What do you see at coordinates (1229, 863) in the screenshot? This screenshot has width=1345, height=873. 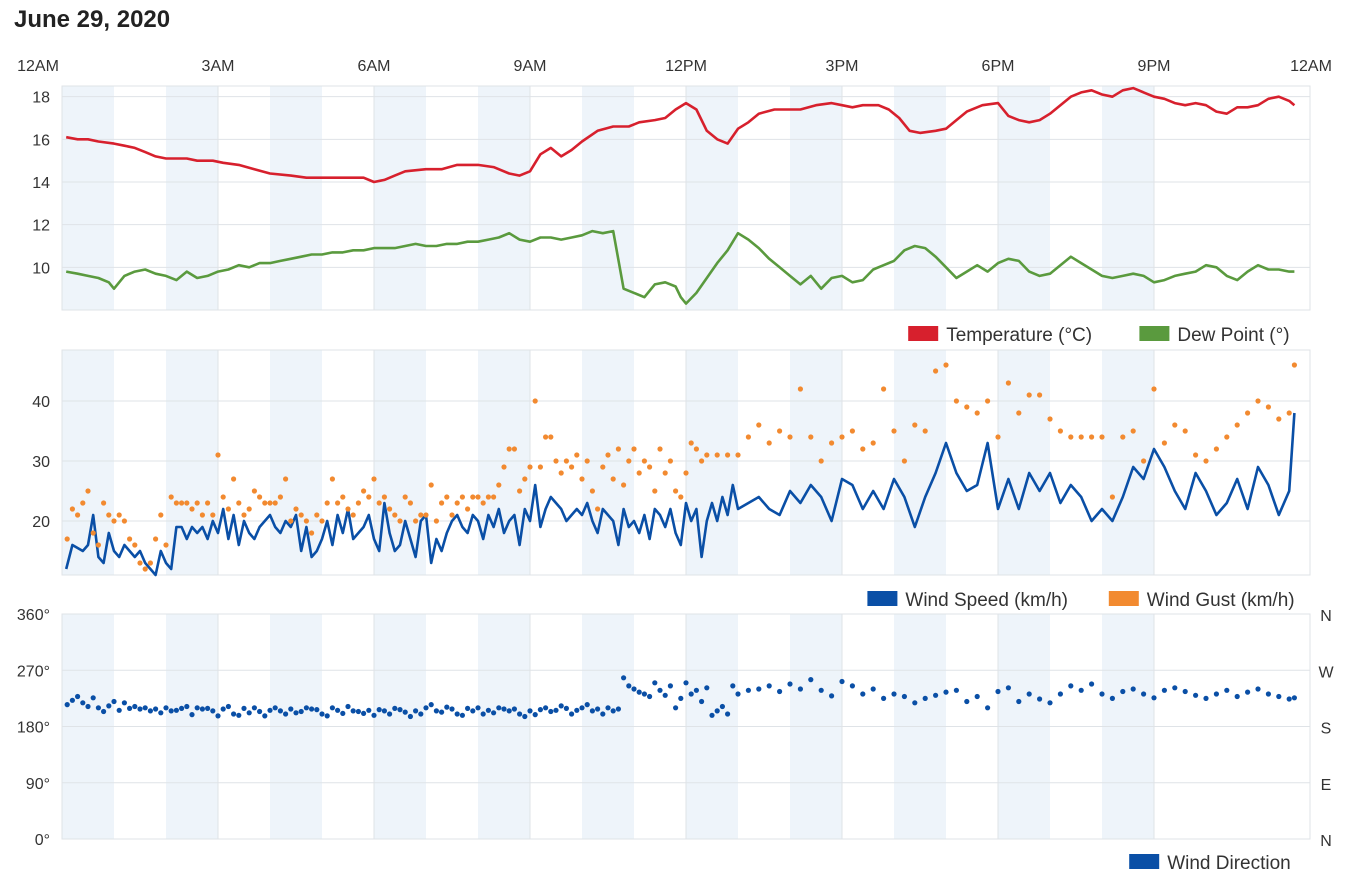 I see `wind-direction-legend-label: Wind Direction` at bounding box center [1229, 863].